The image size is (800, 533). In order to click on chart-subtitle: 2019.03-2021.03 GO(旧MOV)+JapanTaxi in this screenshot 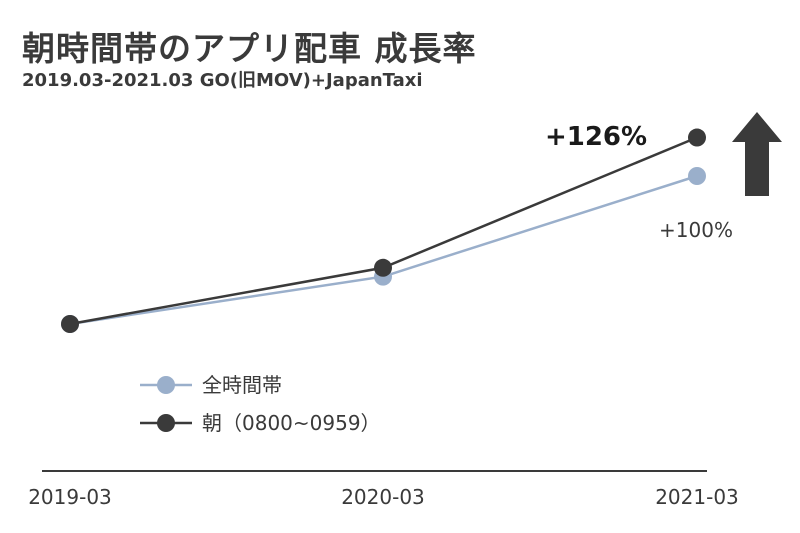, I will do `click(222, 80)`.